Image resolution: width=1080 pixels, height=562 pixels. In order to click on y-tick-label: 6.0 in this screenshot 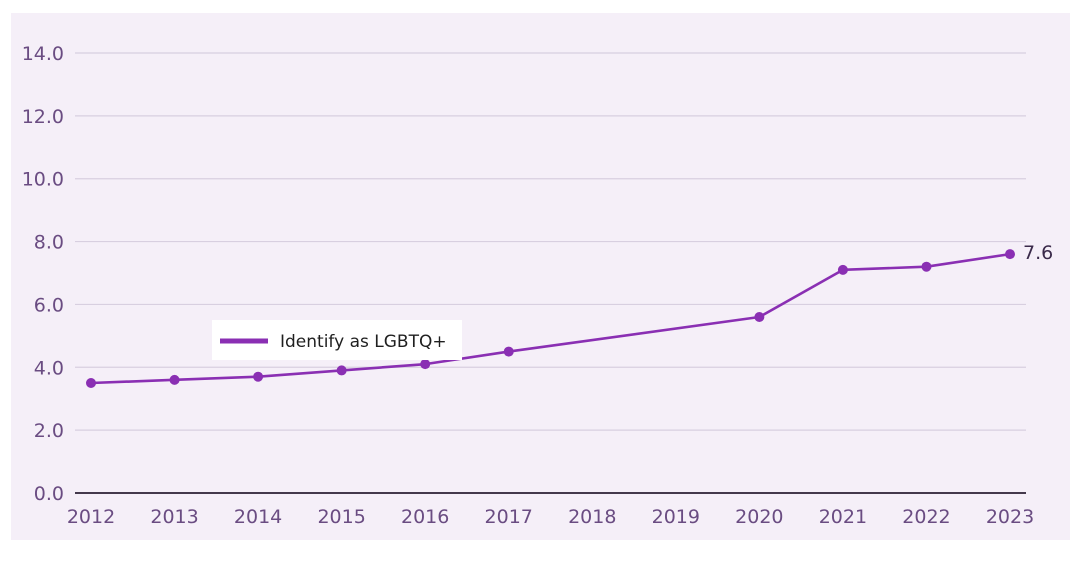, I will do `click(49, 305)`.